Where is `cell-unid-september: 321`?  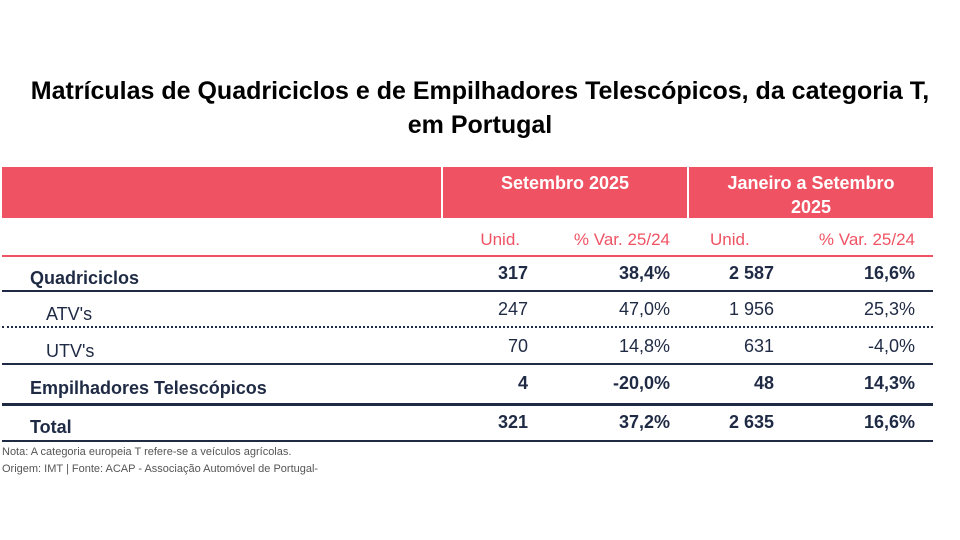 cell-unid-september: 321 is located at coordinates (512, 422).